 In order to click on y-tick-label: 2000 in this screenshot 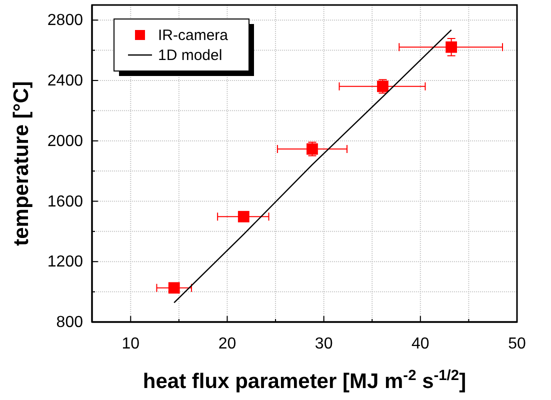, I will do `click(65, 141)`.